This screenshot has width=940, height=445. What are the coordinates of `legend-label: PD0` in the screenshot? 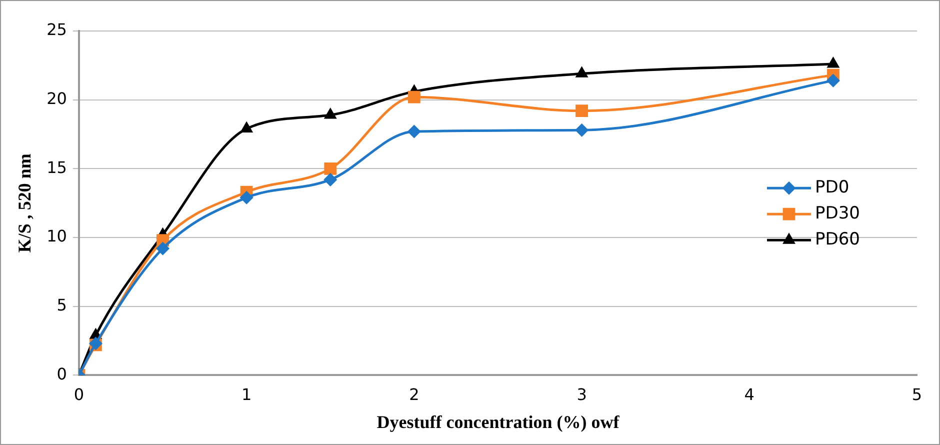 It's located at (832, 188).